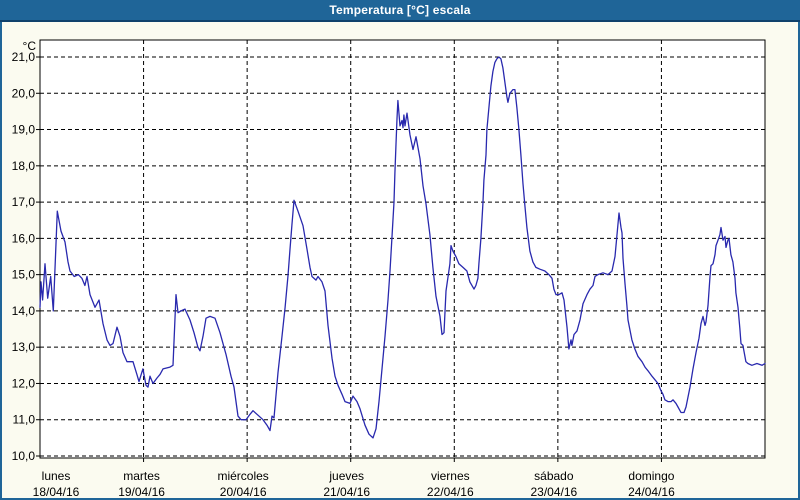 This screenshot has width=800, height=500. I want to click on y-tick-label: 17,0, so click(24, 202).